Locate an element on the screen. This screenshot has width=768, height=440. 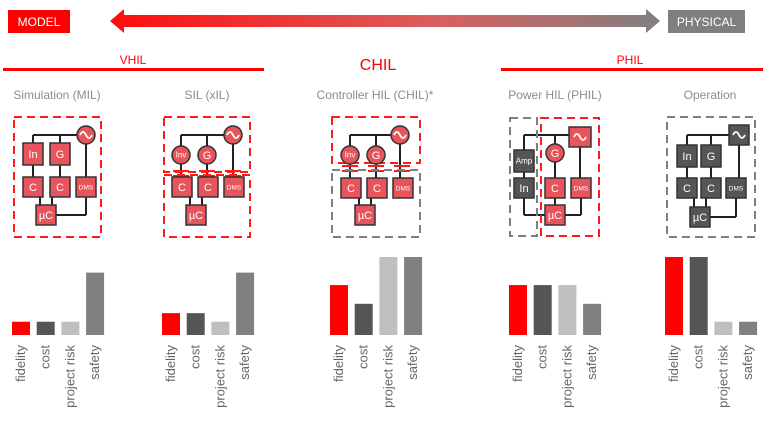
model-label: MODEL is located at coordinates (39, 22).